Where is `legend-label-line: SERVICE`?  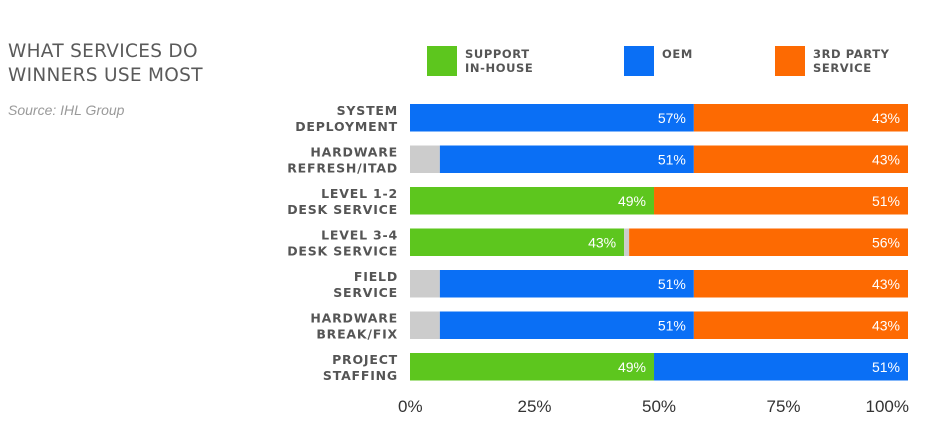 legend-label-line: SERVICE is located at coordinates (842, 68).